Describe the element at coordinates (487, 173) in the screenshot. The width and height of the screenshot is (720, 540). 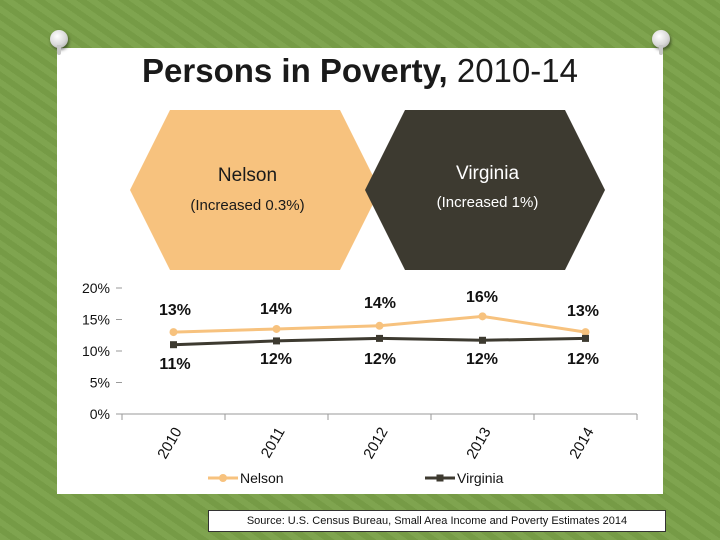
I see `virginia-hexagon-name: Virginia` at that location.